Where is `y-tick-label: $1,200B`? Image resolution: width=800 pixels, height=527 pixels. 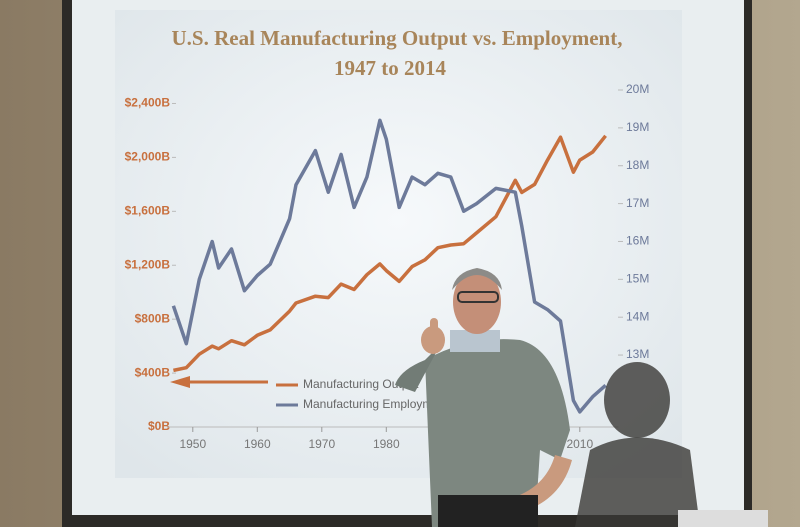 y-tick-label: $1,200B is located at coordinates (148, 264).